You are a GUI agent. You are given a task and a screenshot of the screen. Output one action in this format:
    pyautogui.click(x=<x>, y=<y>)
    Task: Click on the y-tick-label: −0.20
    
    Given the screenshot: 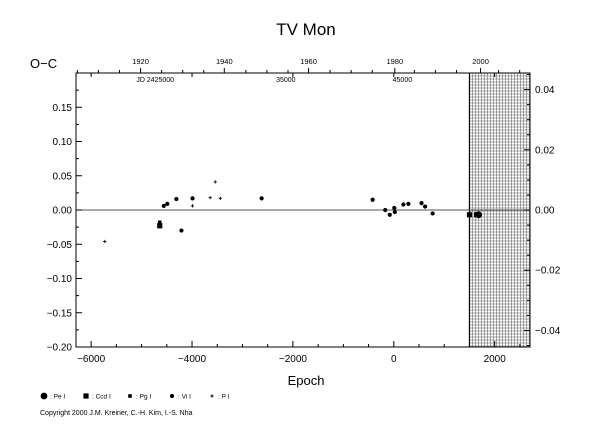 What is the action you would take?
    pyautogui.click(x=60, y=348)
    